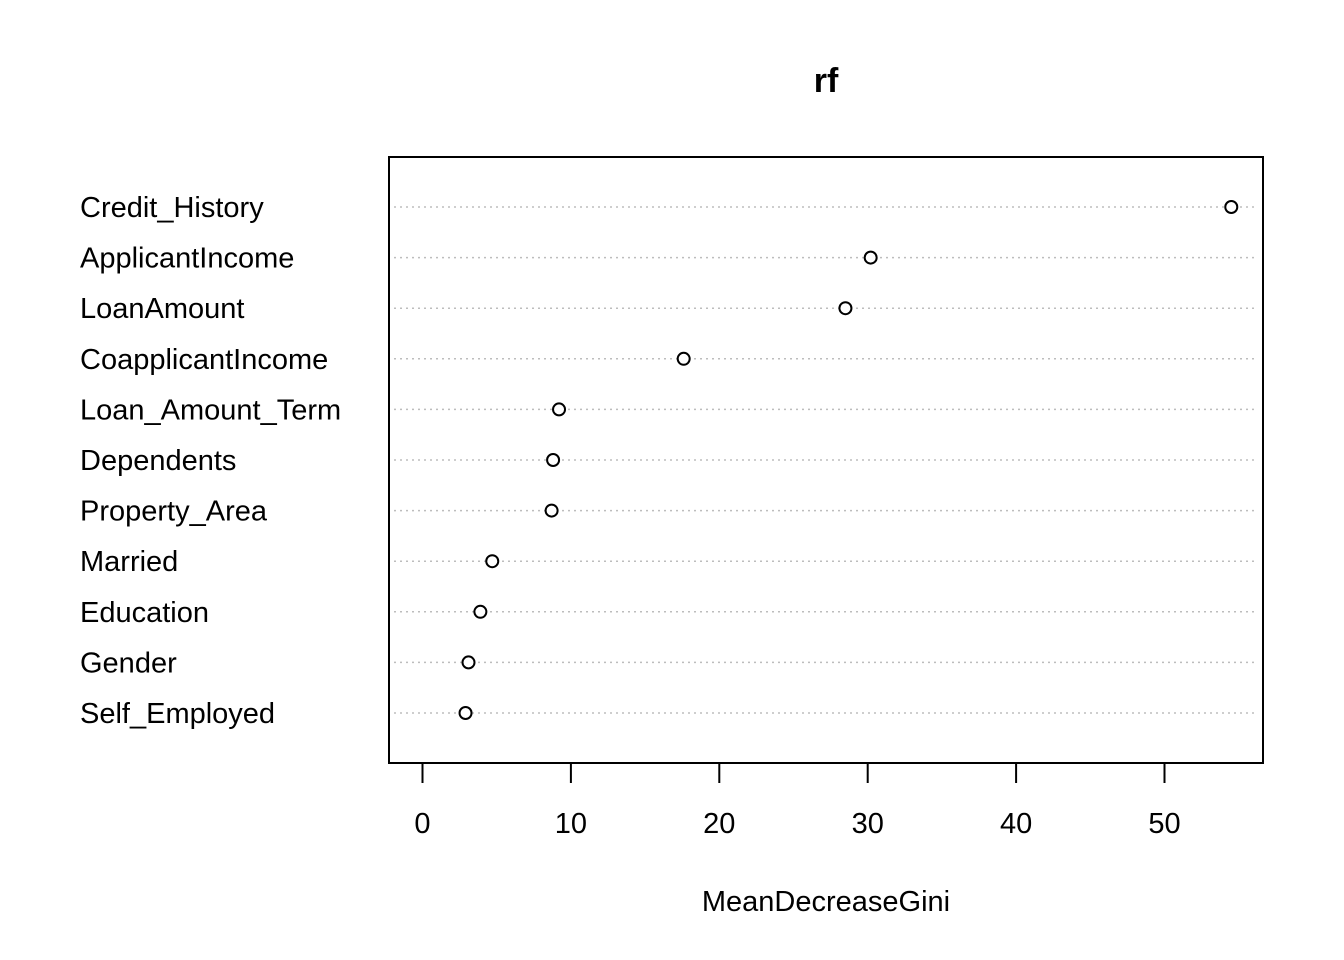 The image size is (1344, 960). Describe the element at coordinates (174, 512) in the screenshot. I see `category-label: Property_Area` at that location.